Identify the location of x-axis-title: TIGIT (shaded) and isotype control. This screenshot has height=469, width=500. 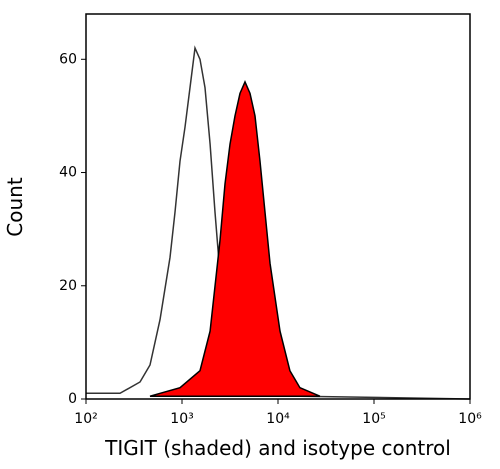
(277, 448).